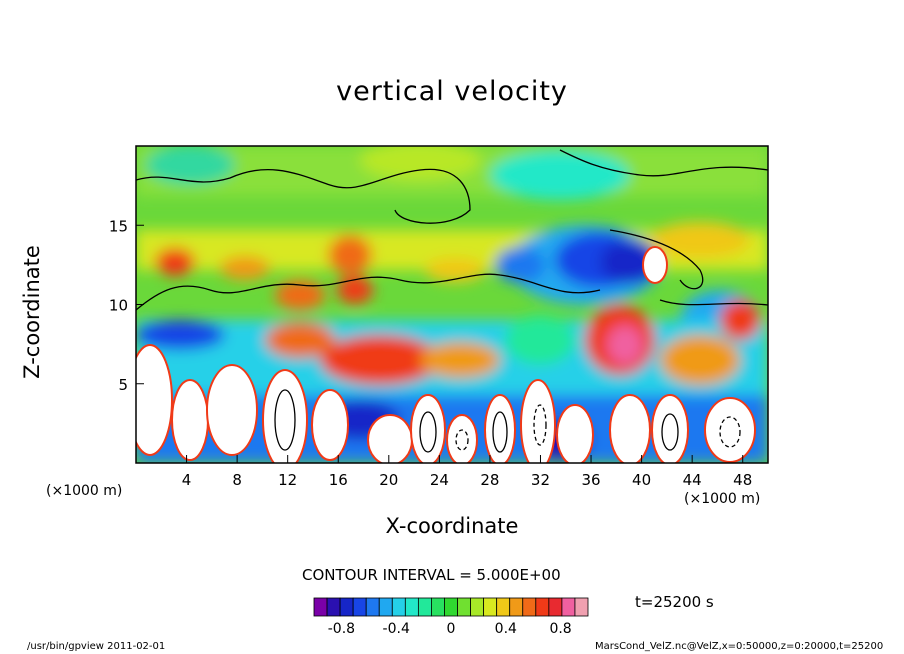 Image resolution: width=904 pixels, height=654 pixels. What do you see at coordinates (641, 480) in the screenshot?
I see `x-tick-label: 40` at bounding box center [641, 480].